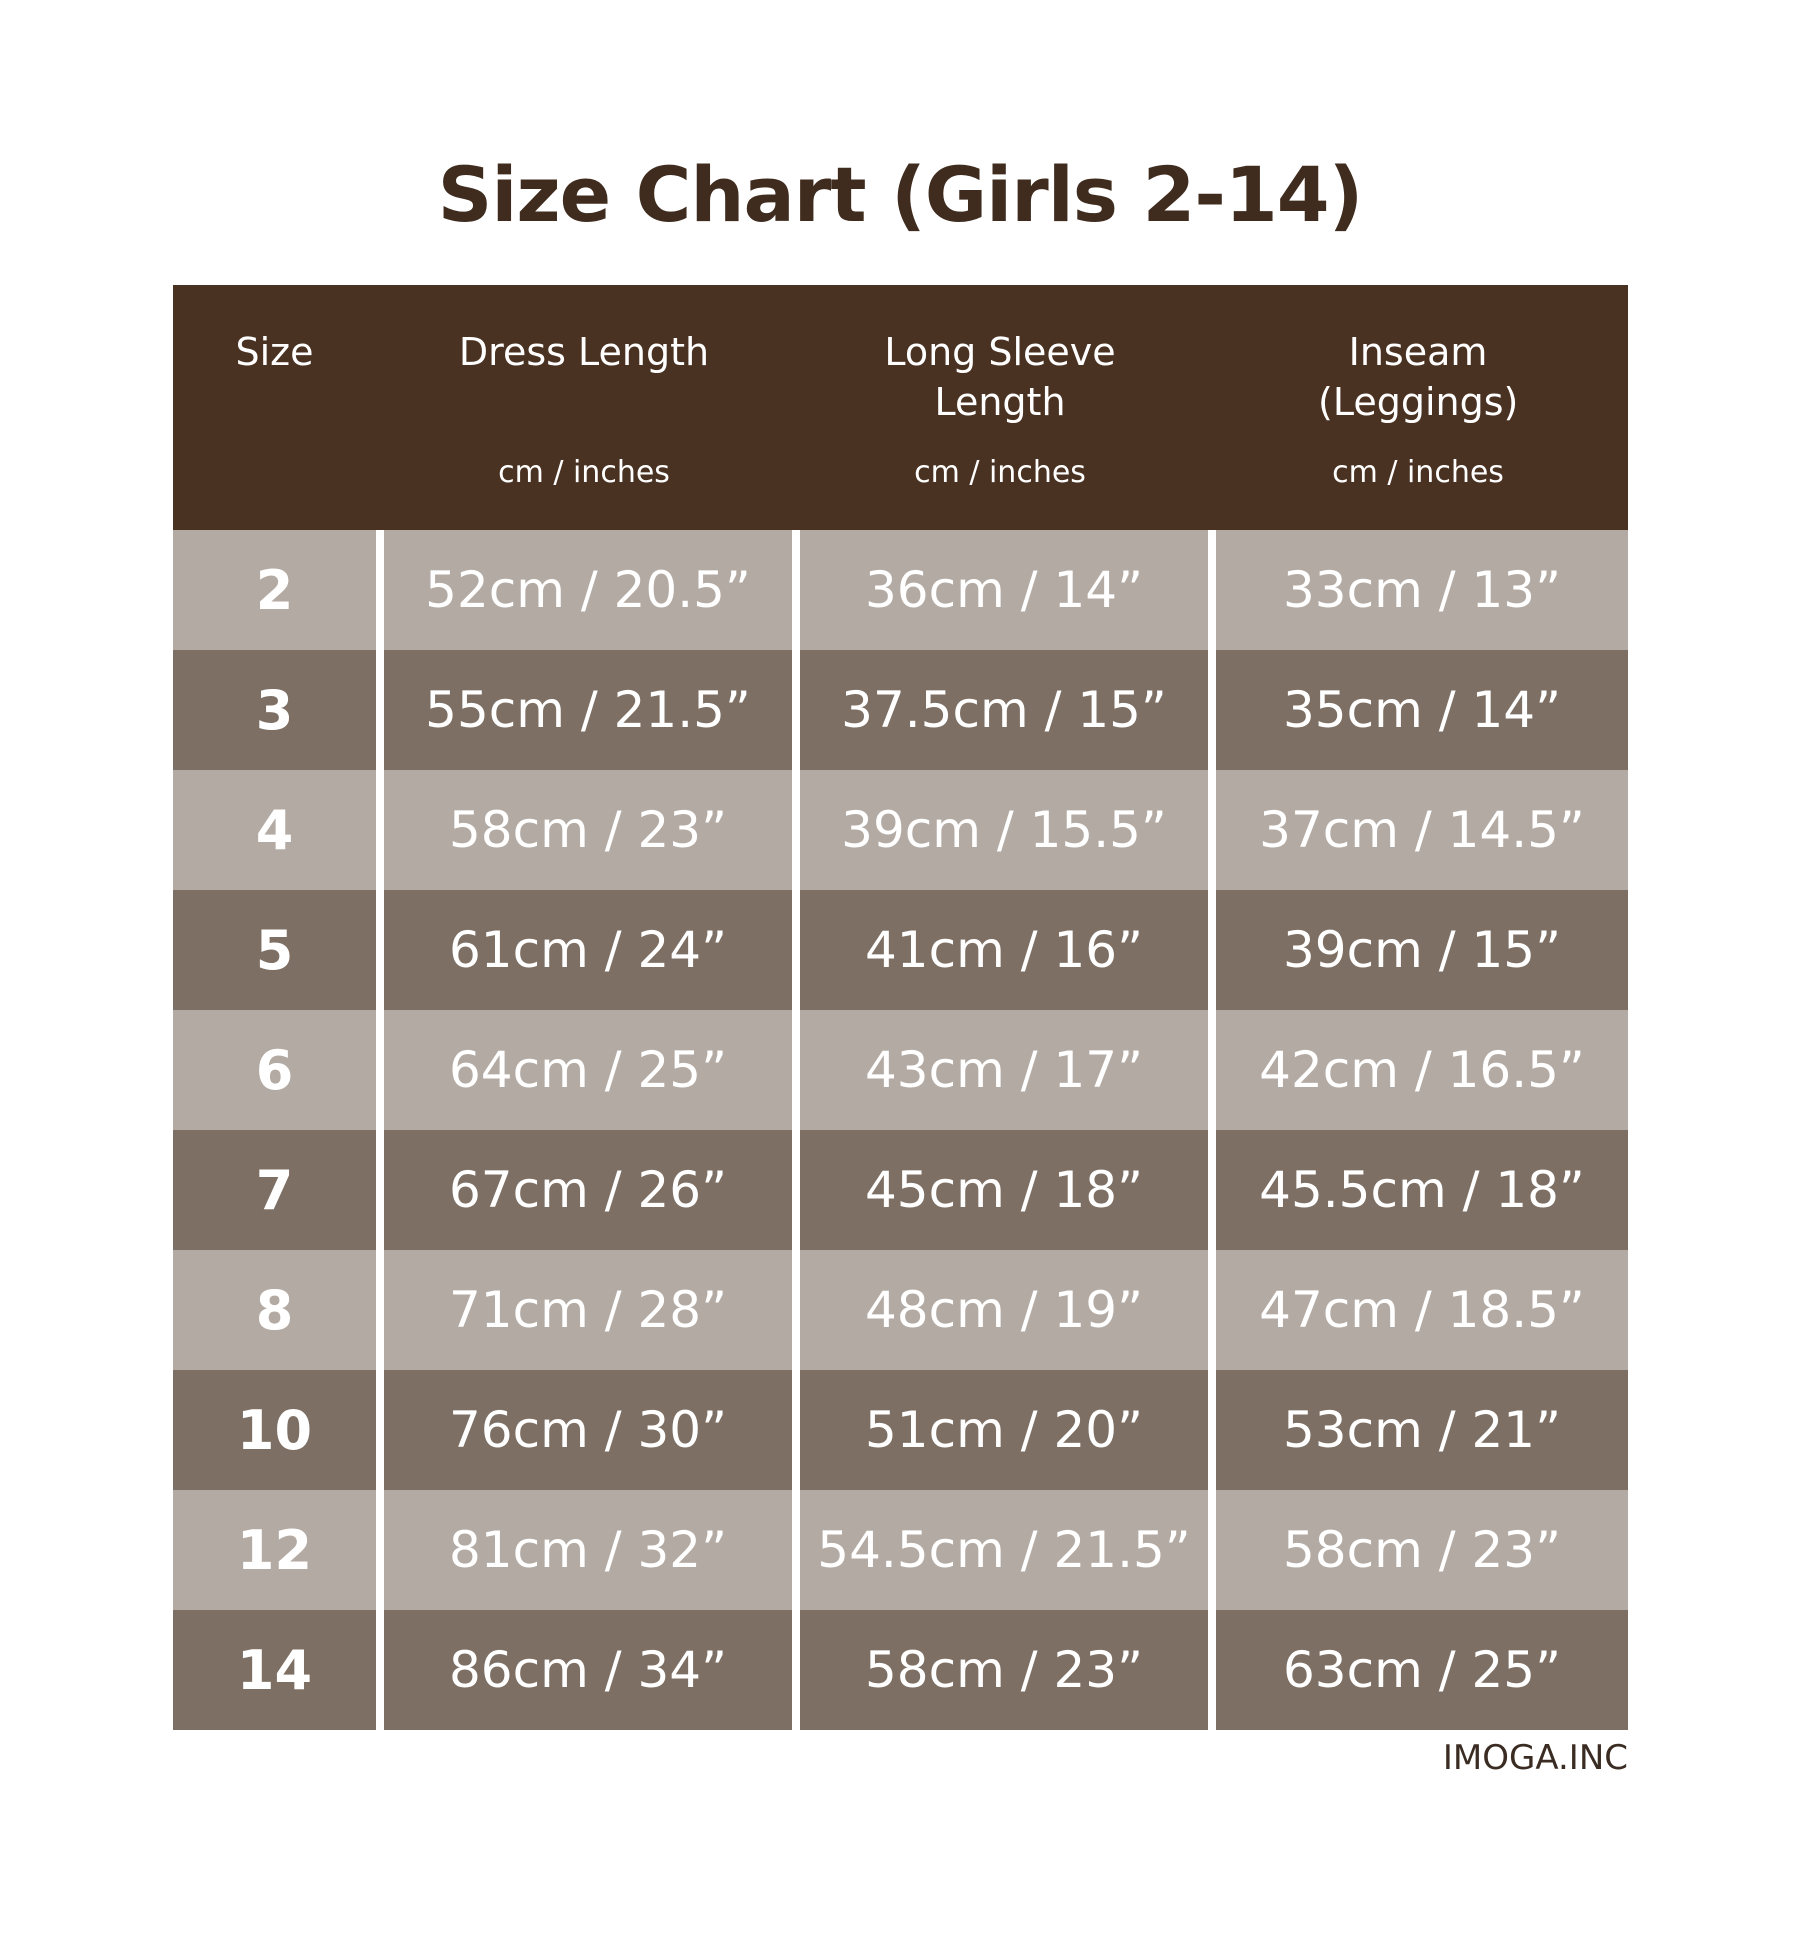  What do you see at coordinates (1000, 590) in the screenshot?
I see `measurement-cell: 36cm / 14”` at bounding box center [1000, 590].